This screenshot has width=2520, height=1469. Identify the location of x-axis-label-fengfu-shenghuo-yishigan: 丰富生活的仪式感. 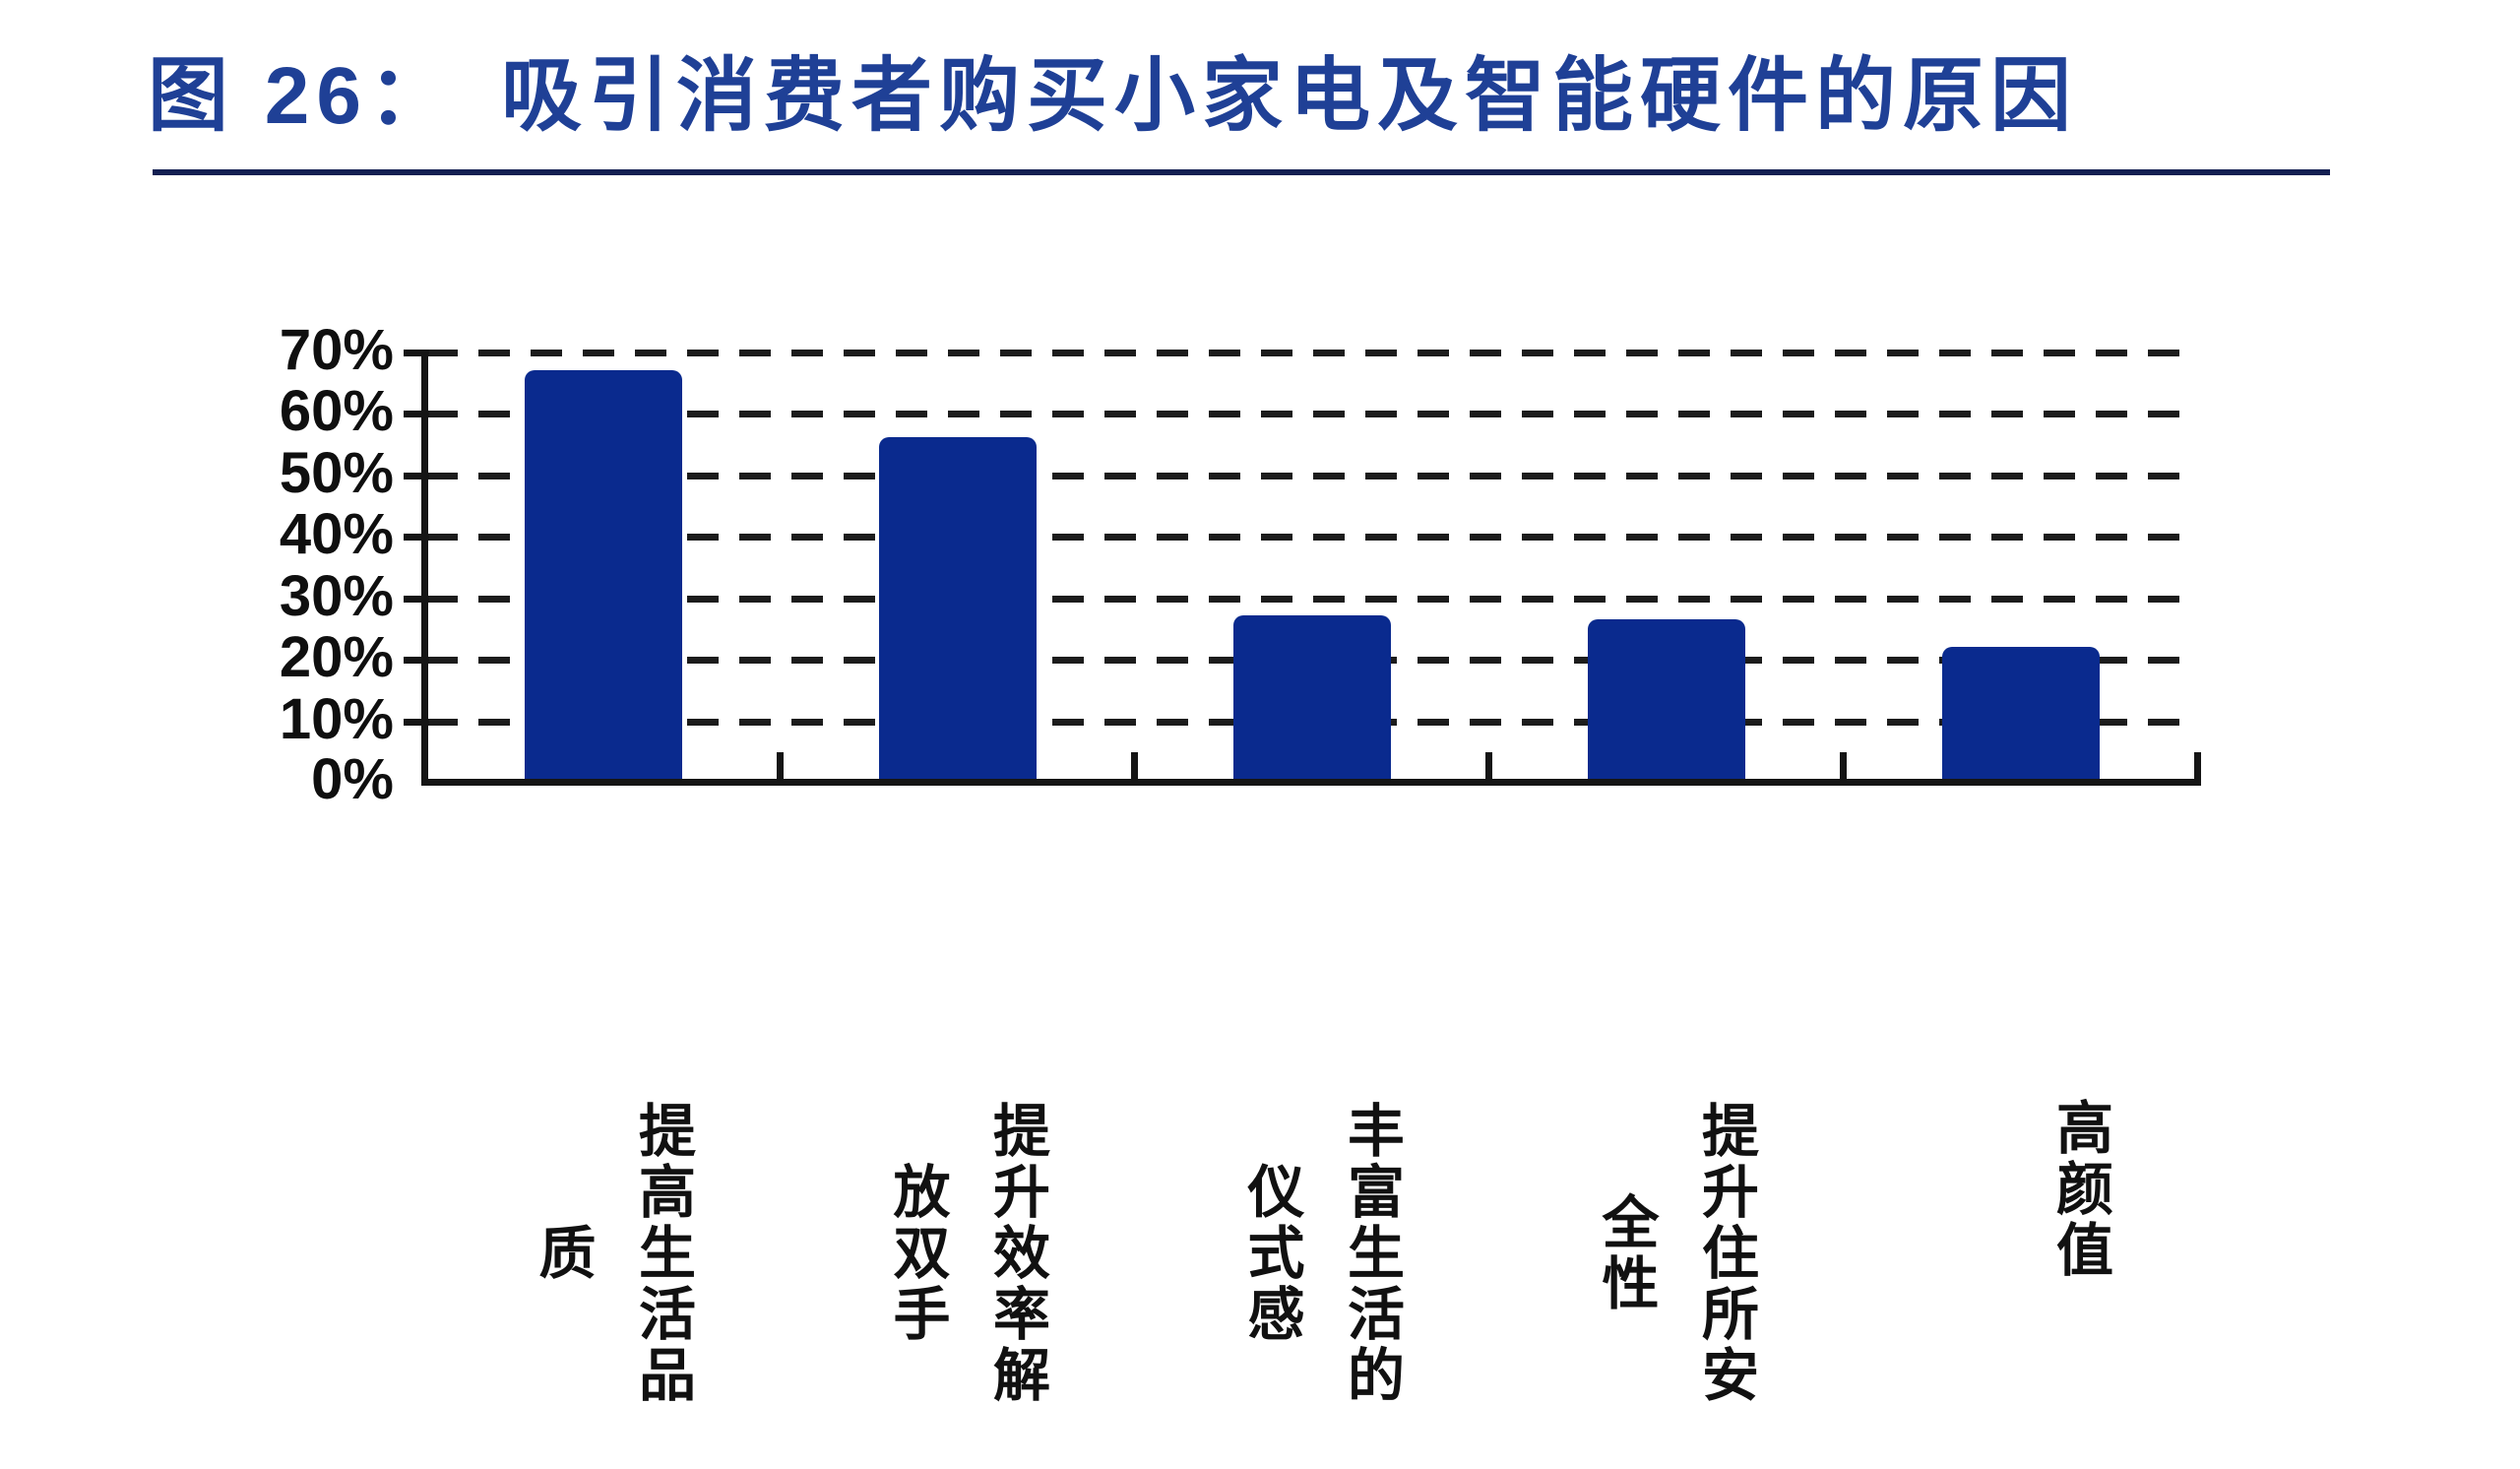
(1321, 1253).